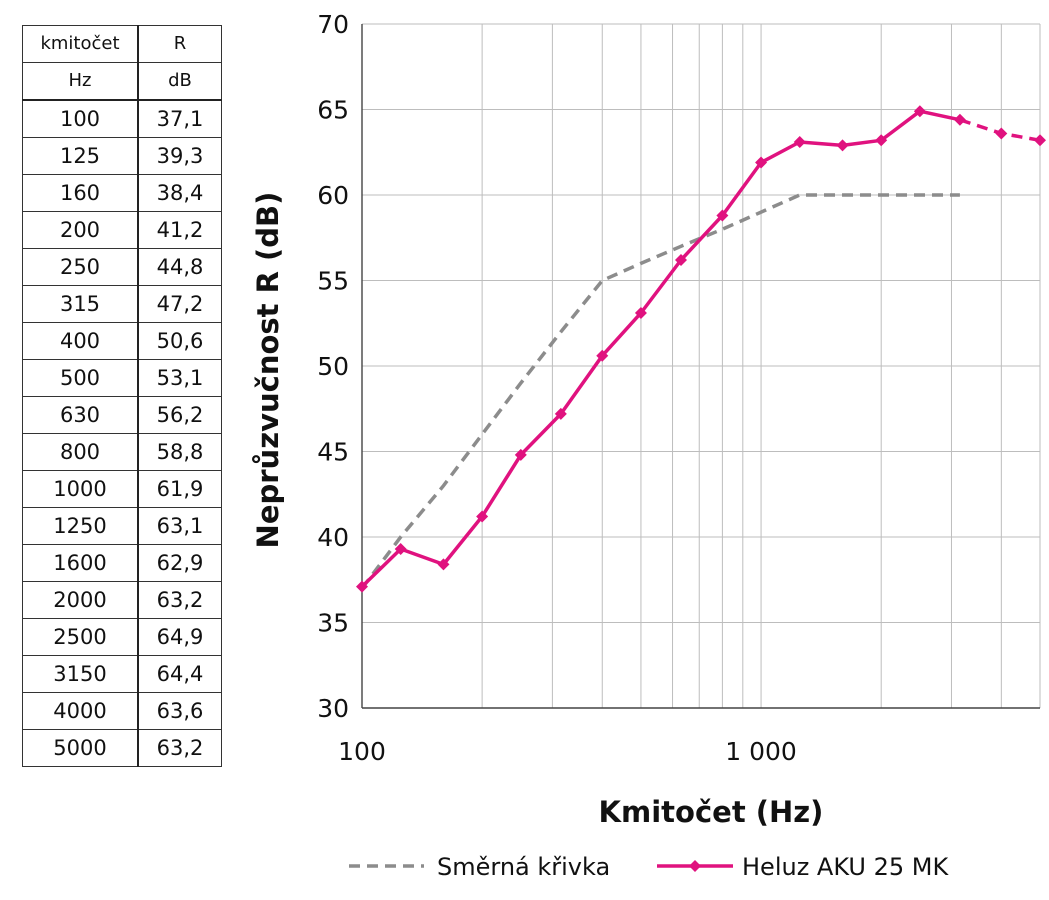  Describe the element at coordinates (179, 44) in the screenshot. I see `cell-r-value: R` at that location.